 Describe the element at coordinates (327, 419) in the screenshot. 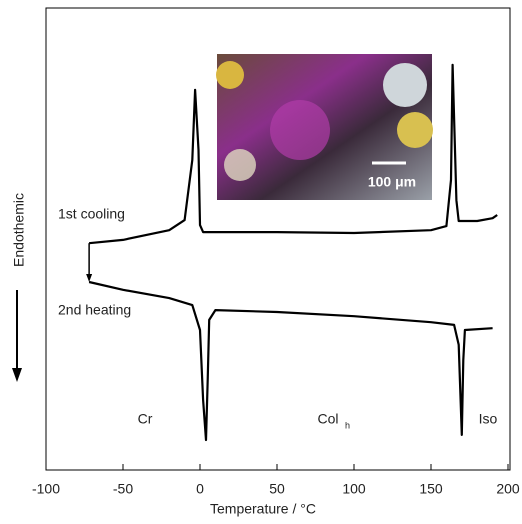

I see `phase-label: Col` at that location.